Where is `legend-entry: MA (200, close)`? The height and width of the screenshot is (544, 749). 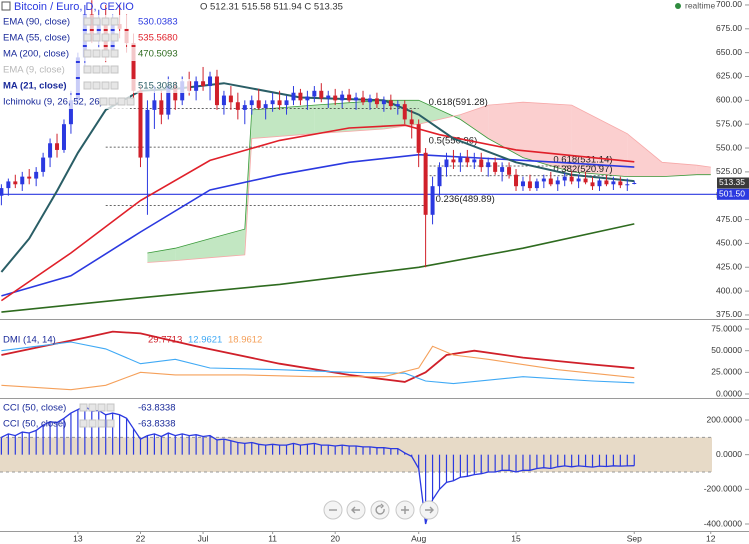 legend-entry: MA (200, close) is located at coordinates (36, 54).